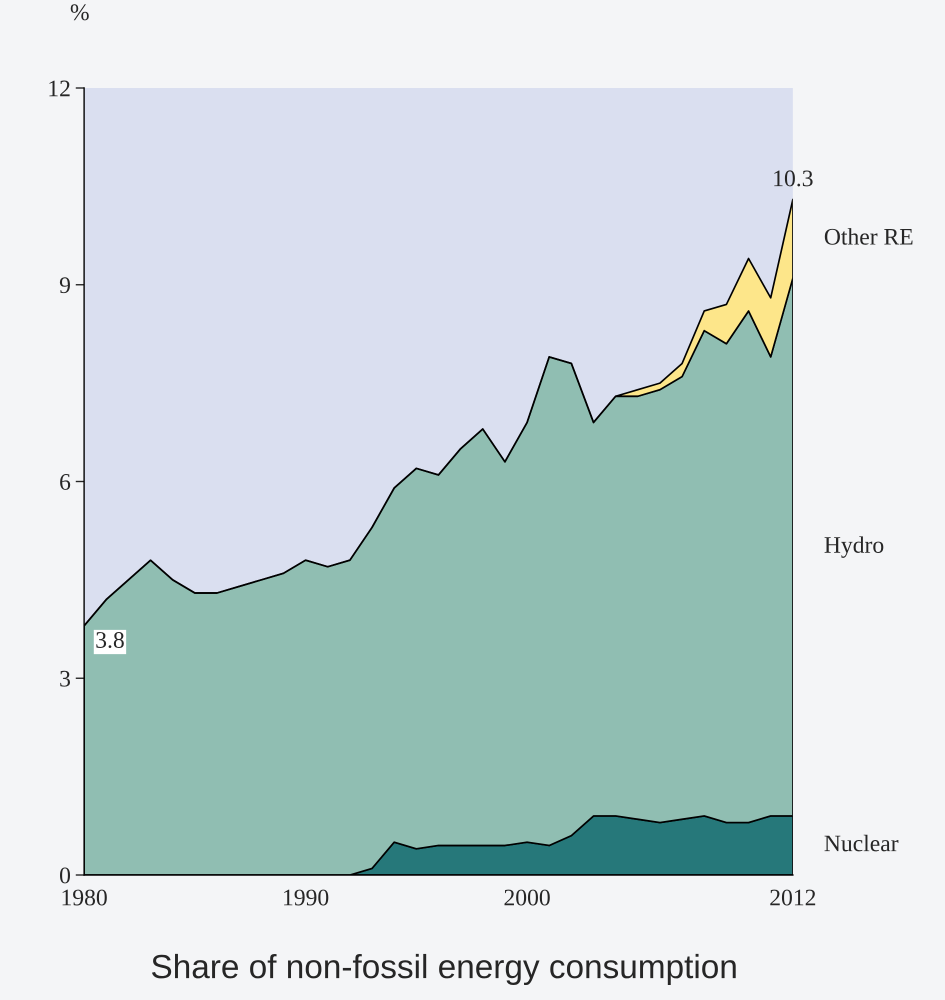  Describe the element at coordinates (65, 875) in the screenshot. I see `y-tick-label: 0` at that location.